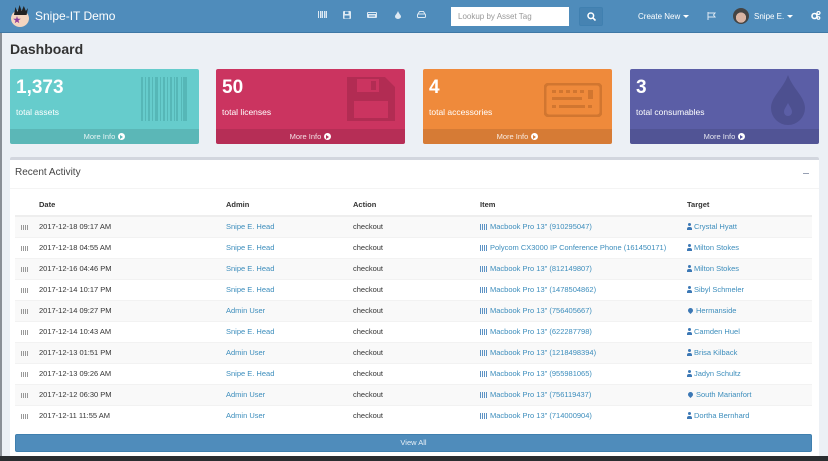 Image resolution: width=828 pixels, height=461 pixels. I want to click on accessories-keyboard-icon, so click(372, 16).